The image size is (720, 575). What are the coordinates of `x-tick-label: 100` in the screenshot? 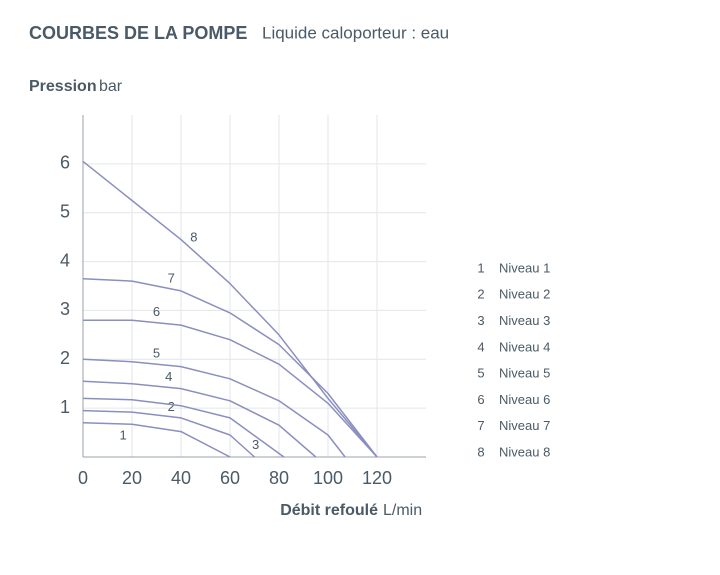 It's located at (328, 478).